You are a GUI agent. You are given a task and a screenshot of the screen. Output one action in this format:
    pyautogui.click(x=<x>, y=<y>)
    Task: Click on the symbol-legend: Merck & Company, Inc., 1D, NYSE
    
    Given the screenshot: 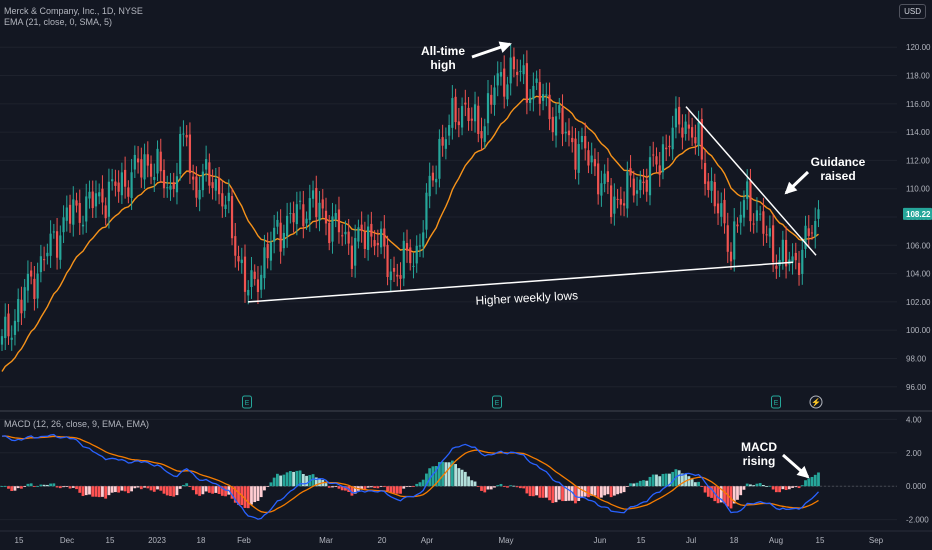 What is the action you would take?
    pyautogui.click(x=73, y=11)
    